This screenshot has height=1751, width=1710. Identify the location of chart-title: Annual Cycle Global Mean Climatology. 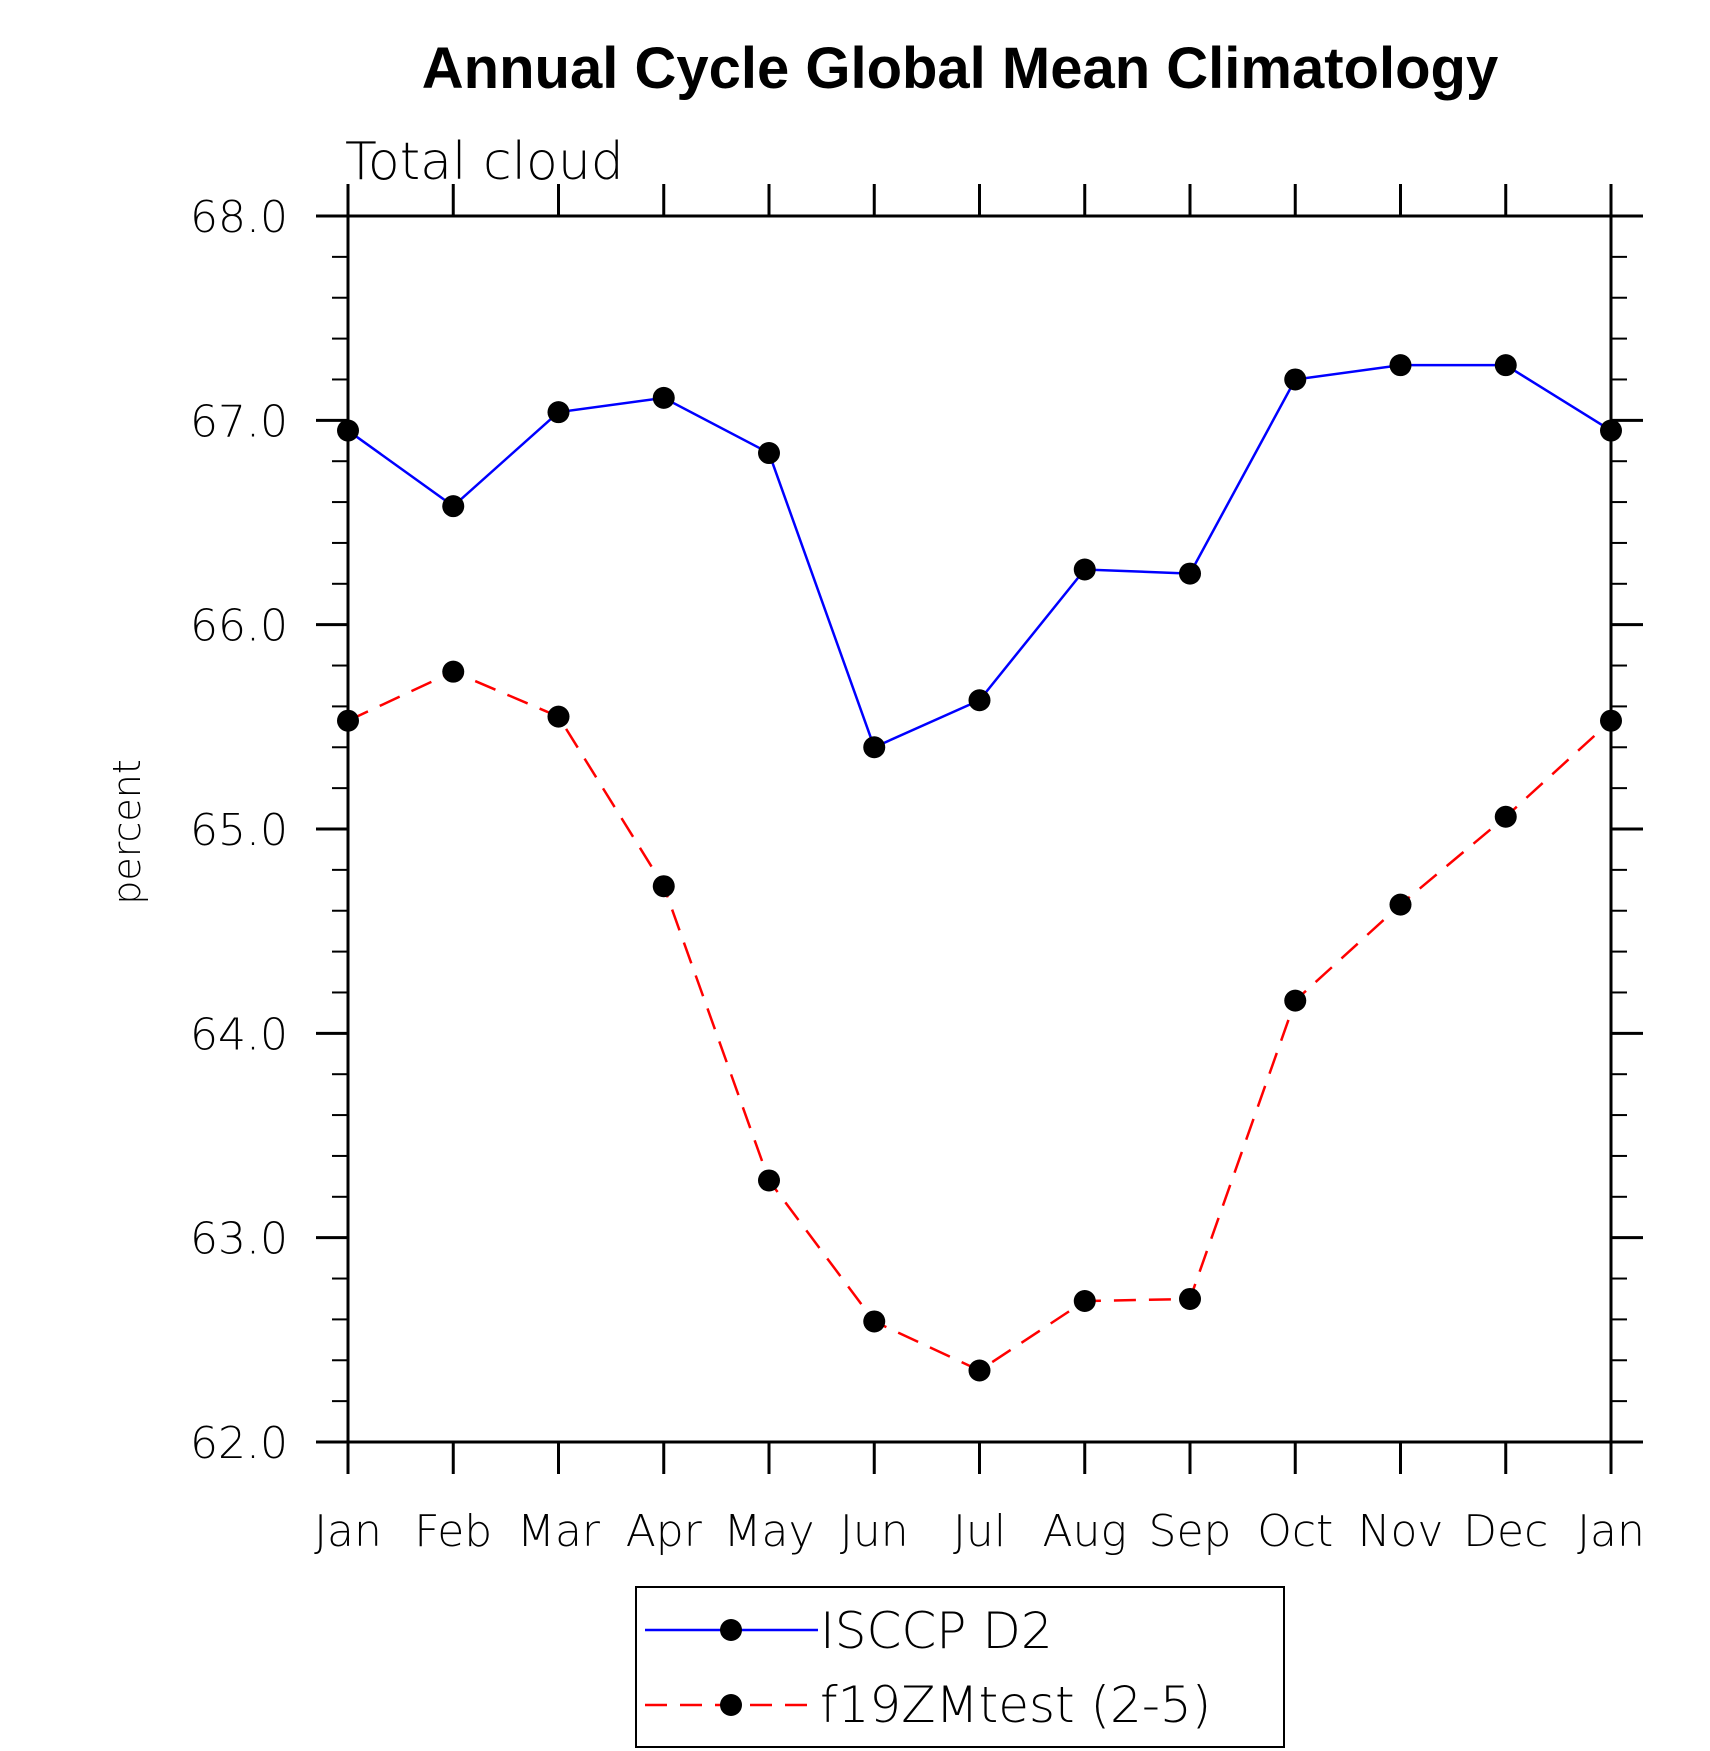
(960, 68).